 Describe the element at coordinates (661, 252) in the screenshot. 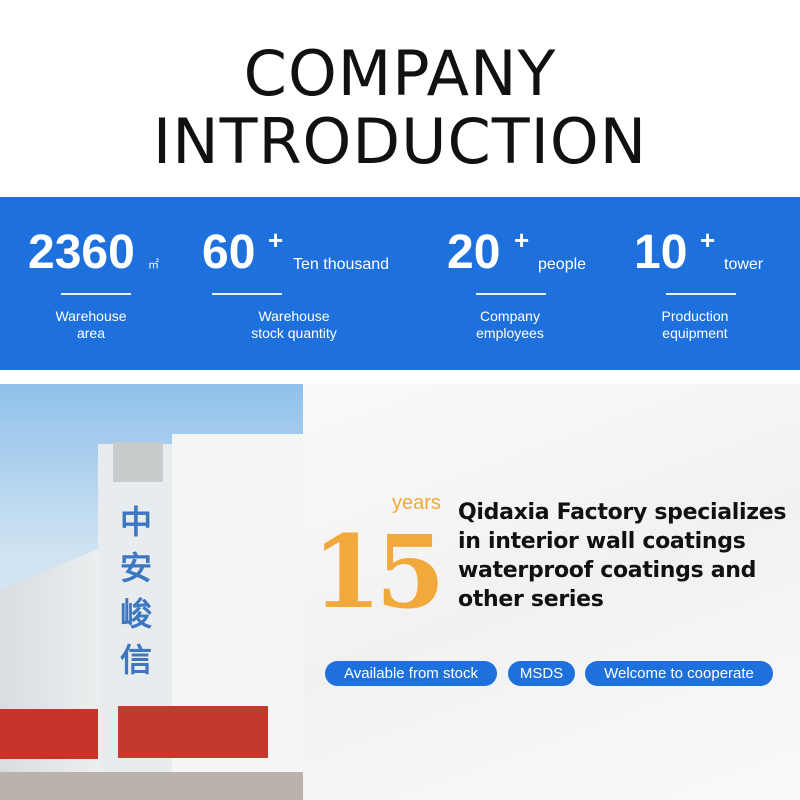

I see `stat-value: 10` at that location.